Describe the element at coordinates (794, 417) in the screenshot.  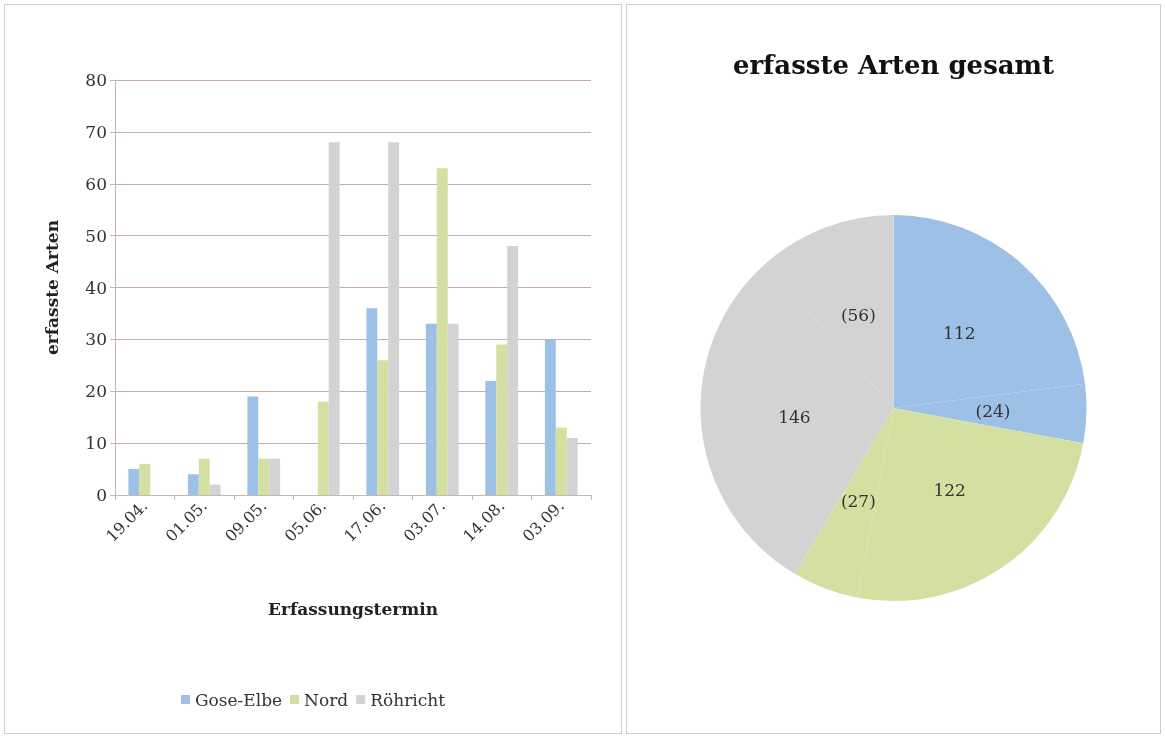
I see `data-label: 146` at that location.